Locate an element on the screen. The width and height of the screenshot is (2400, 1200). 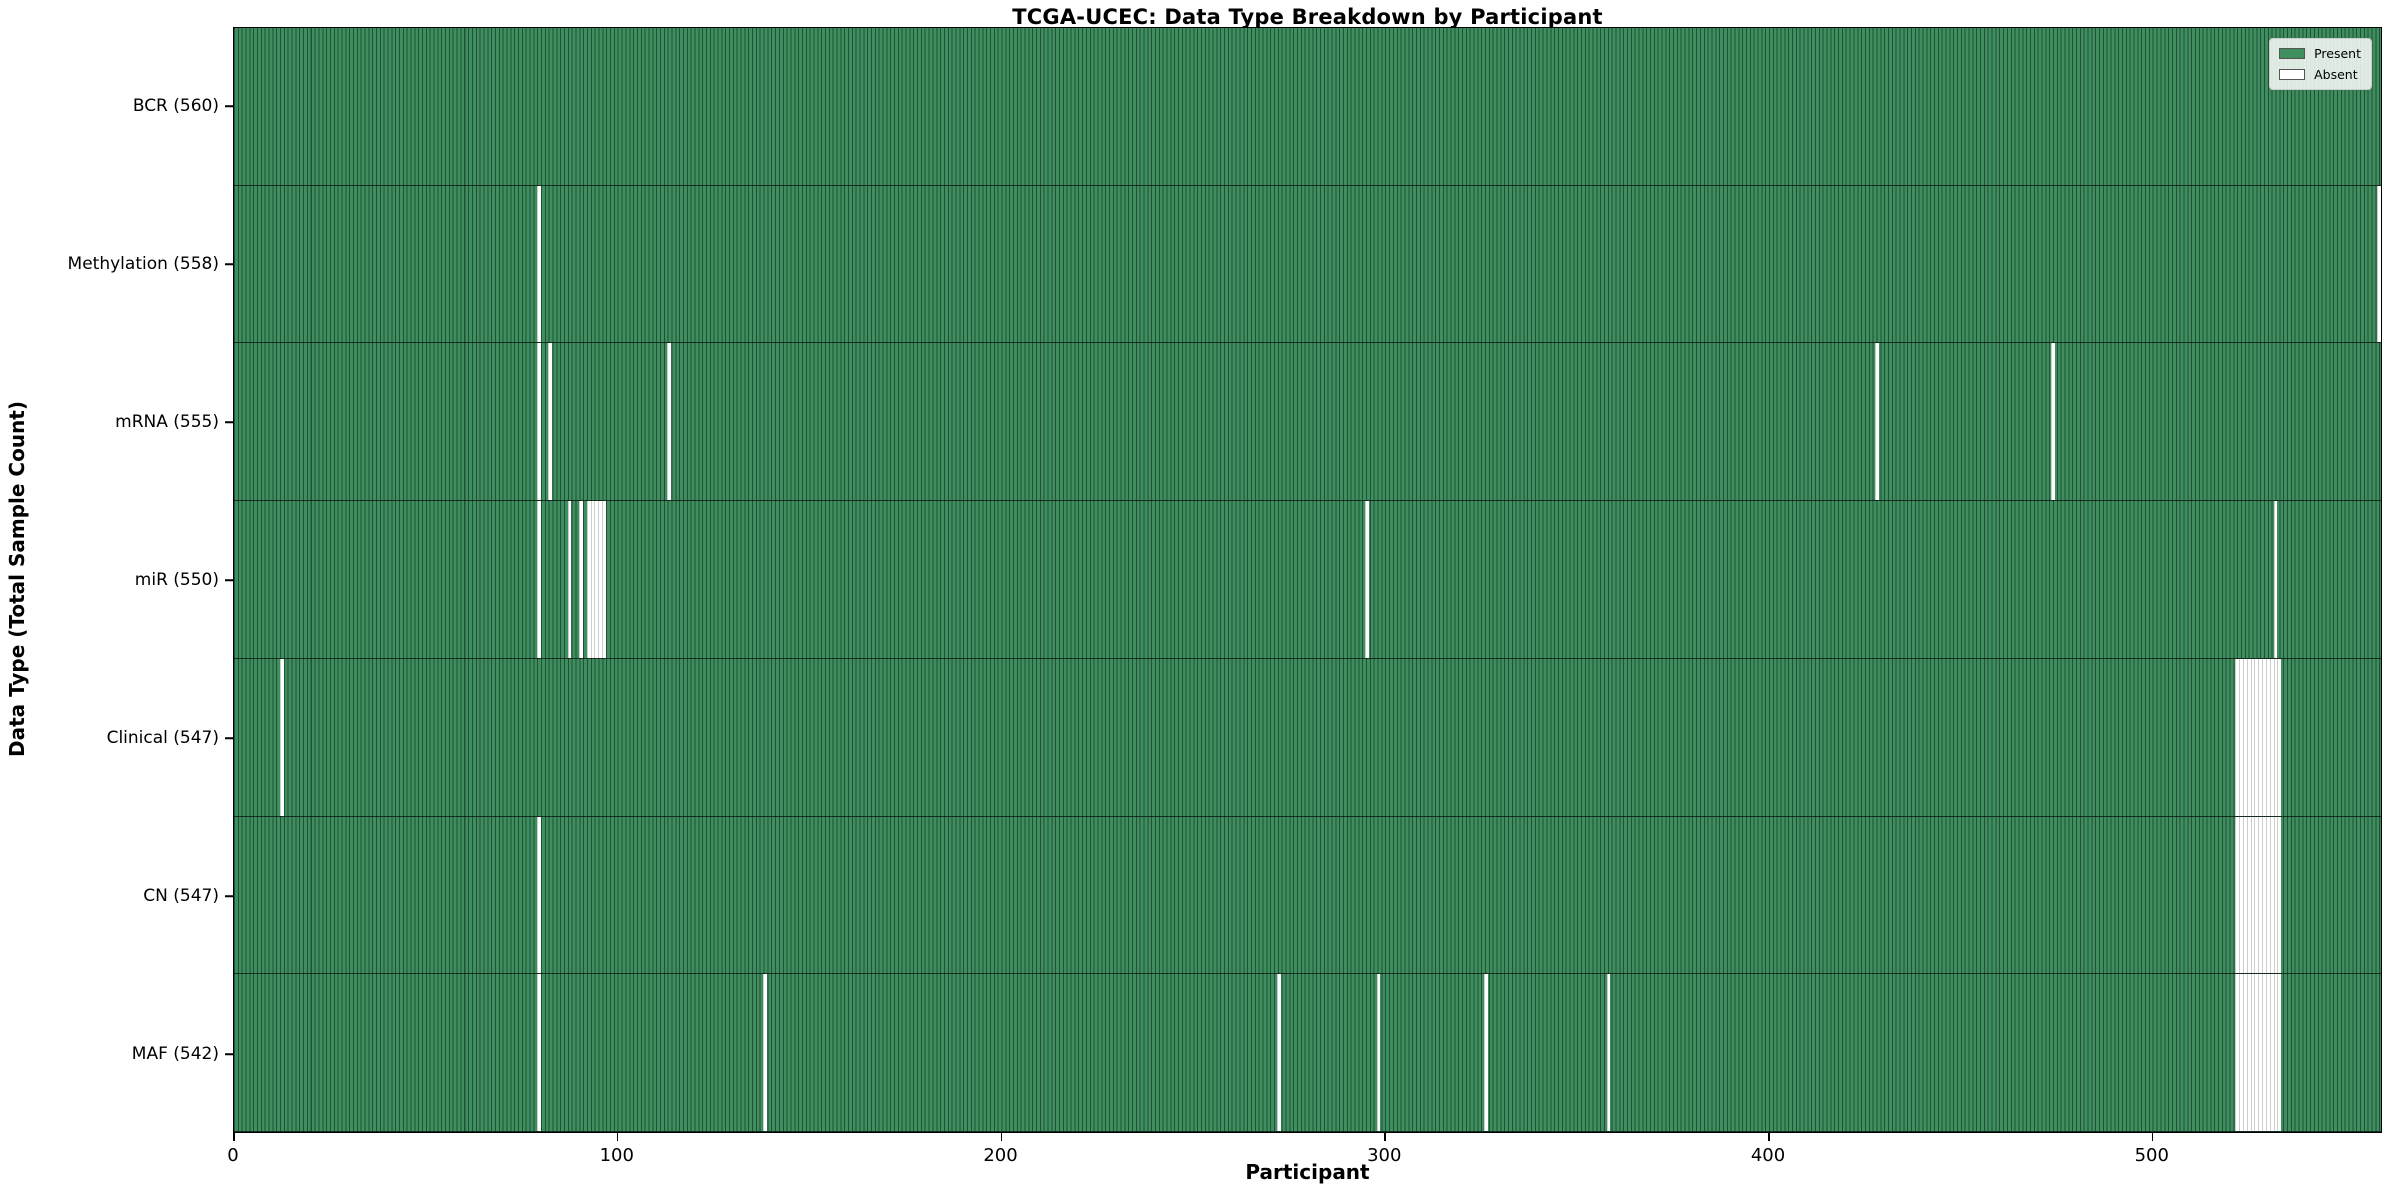
row-maf is located at coordinates (1307, 1053).